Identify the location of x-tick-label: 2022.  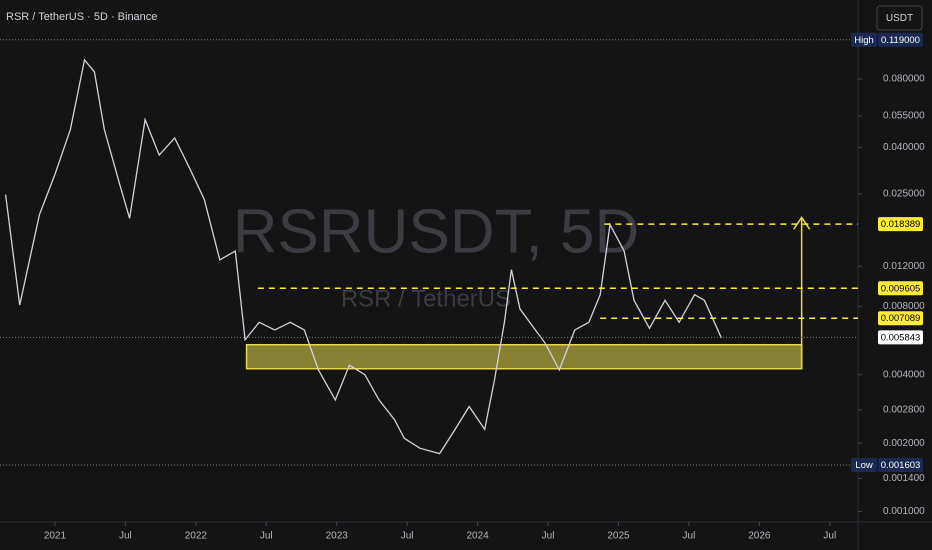
(196, 536).